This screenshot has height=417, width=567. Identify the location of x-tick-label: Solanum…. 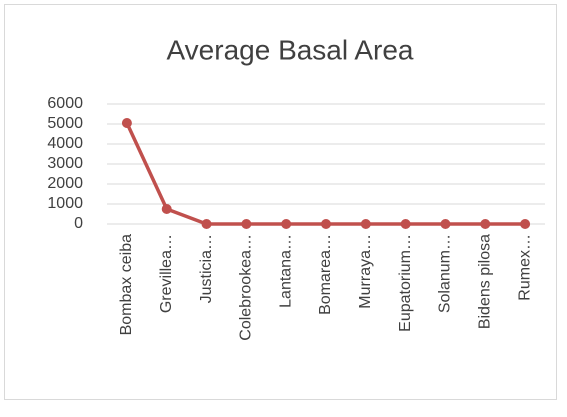
(445, 273).